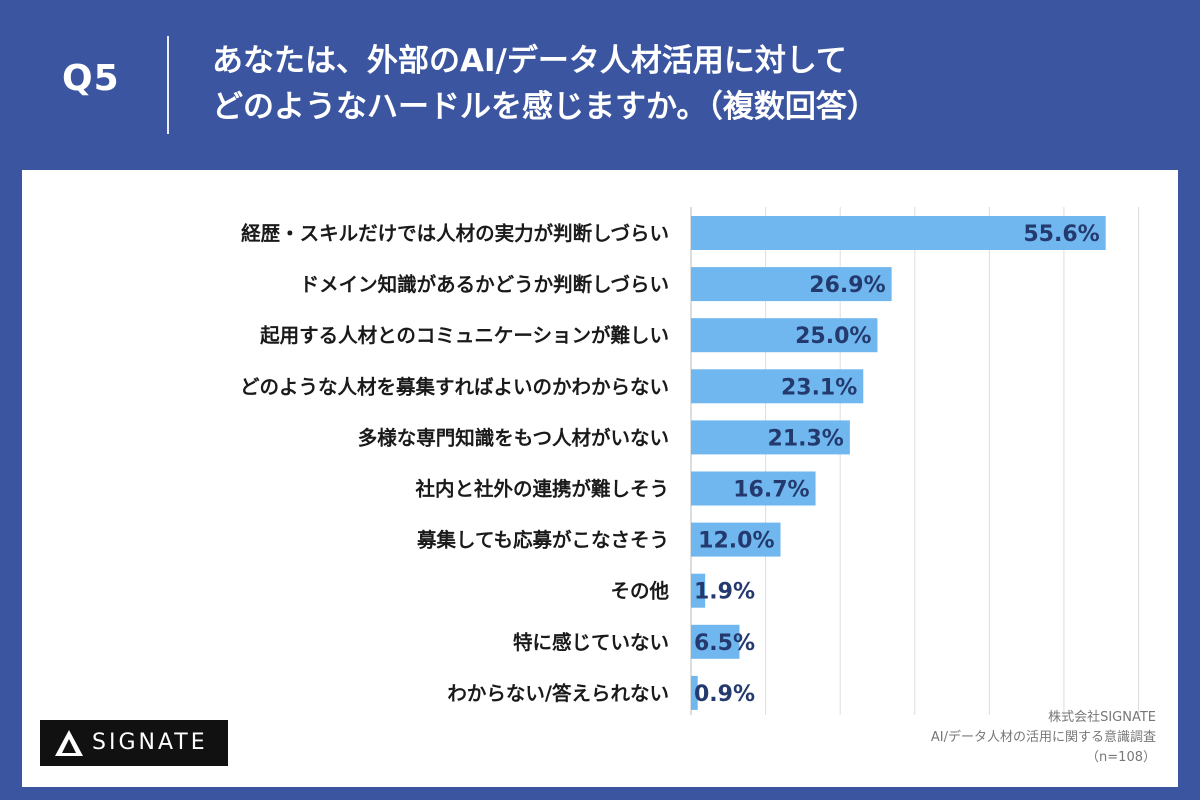 Image resolution: width=1200 pixels, height=800 pixels. What do you see at coordinates (455, 233) in the screenshot?
I see `category-label: 経歴・スキルだけでは人材の実力が判断しづらい` at bounding box center [455, 233].